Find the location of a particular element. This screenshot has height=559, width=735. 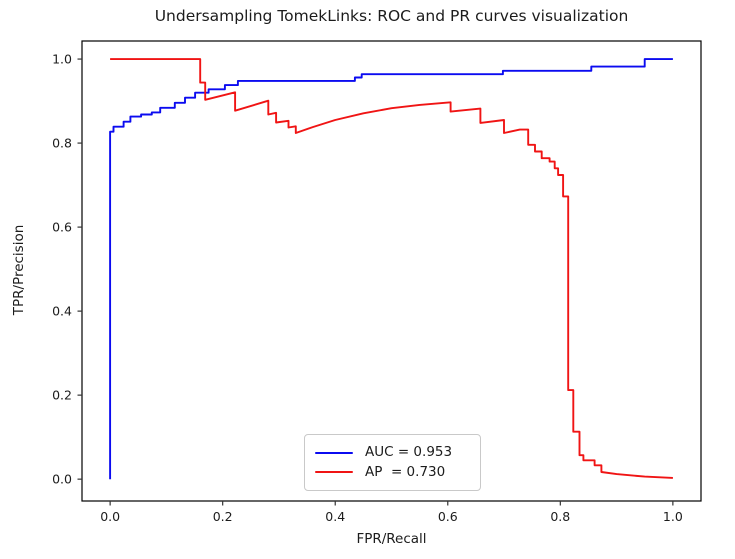

y-tick-label: 1.0 is located at coordinates (62, 59).